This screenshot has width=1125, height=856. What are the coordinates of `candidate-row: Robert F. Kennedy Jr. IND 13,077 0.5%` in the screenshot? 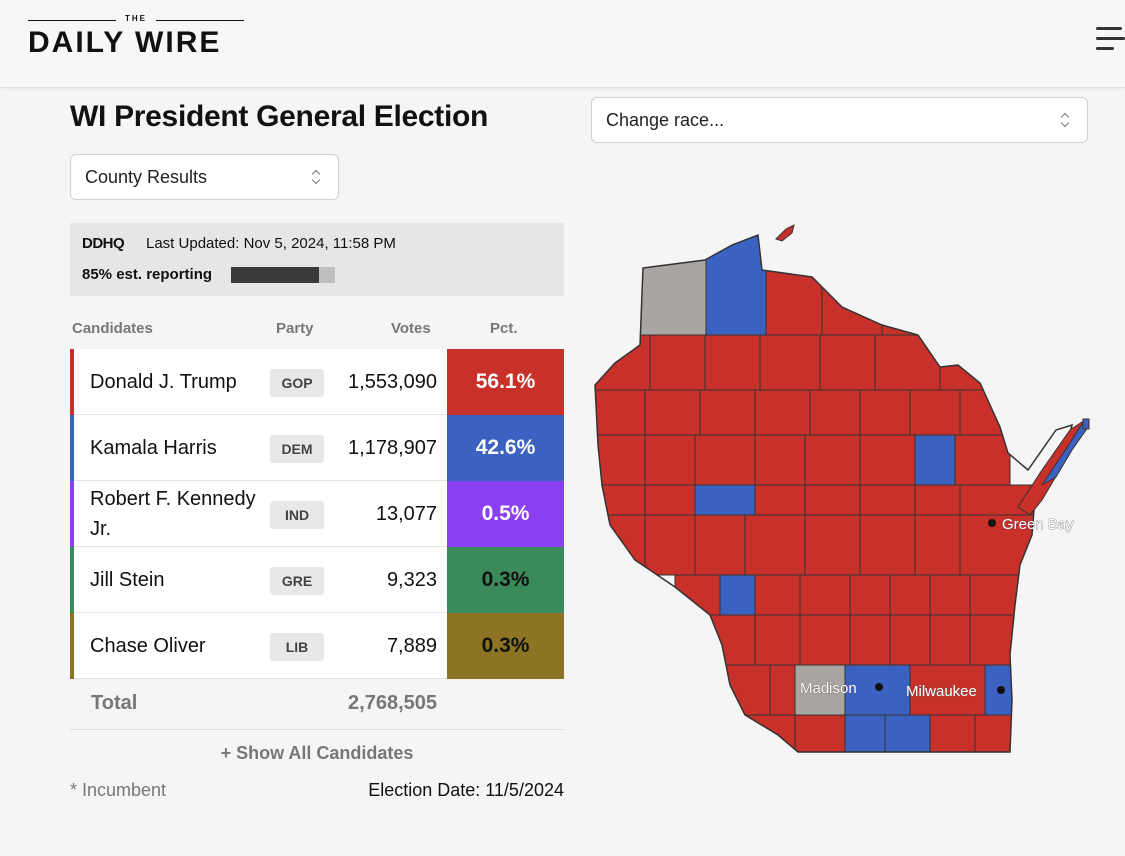 It's located at (317, 514).